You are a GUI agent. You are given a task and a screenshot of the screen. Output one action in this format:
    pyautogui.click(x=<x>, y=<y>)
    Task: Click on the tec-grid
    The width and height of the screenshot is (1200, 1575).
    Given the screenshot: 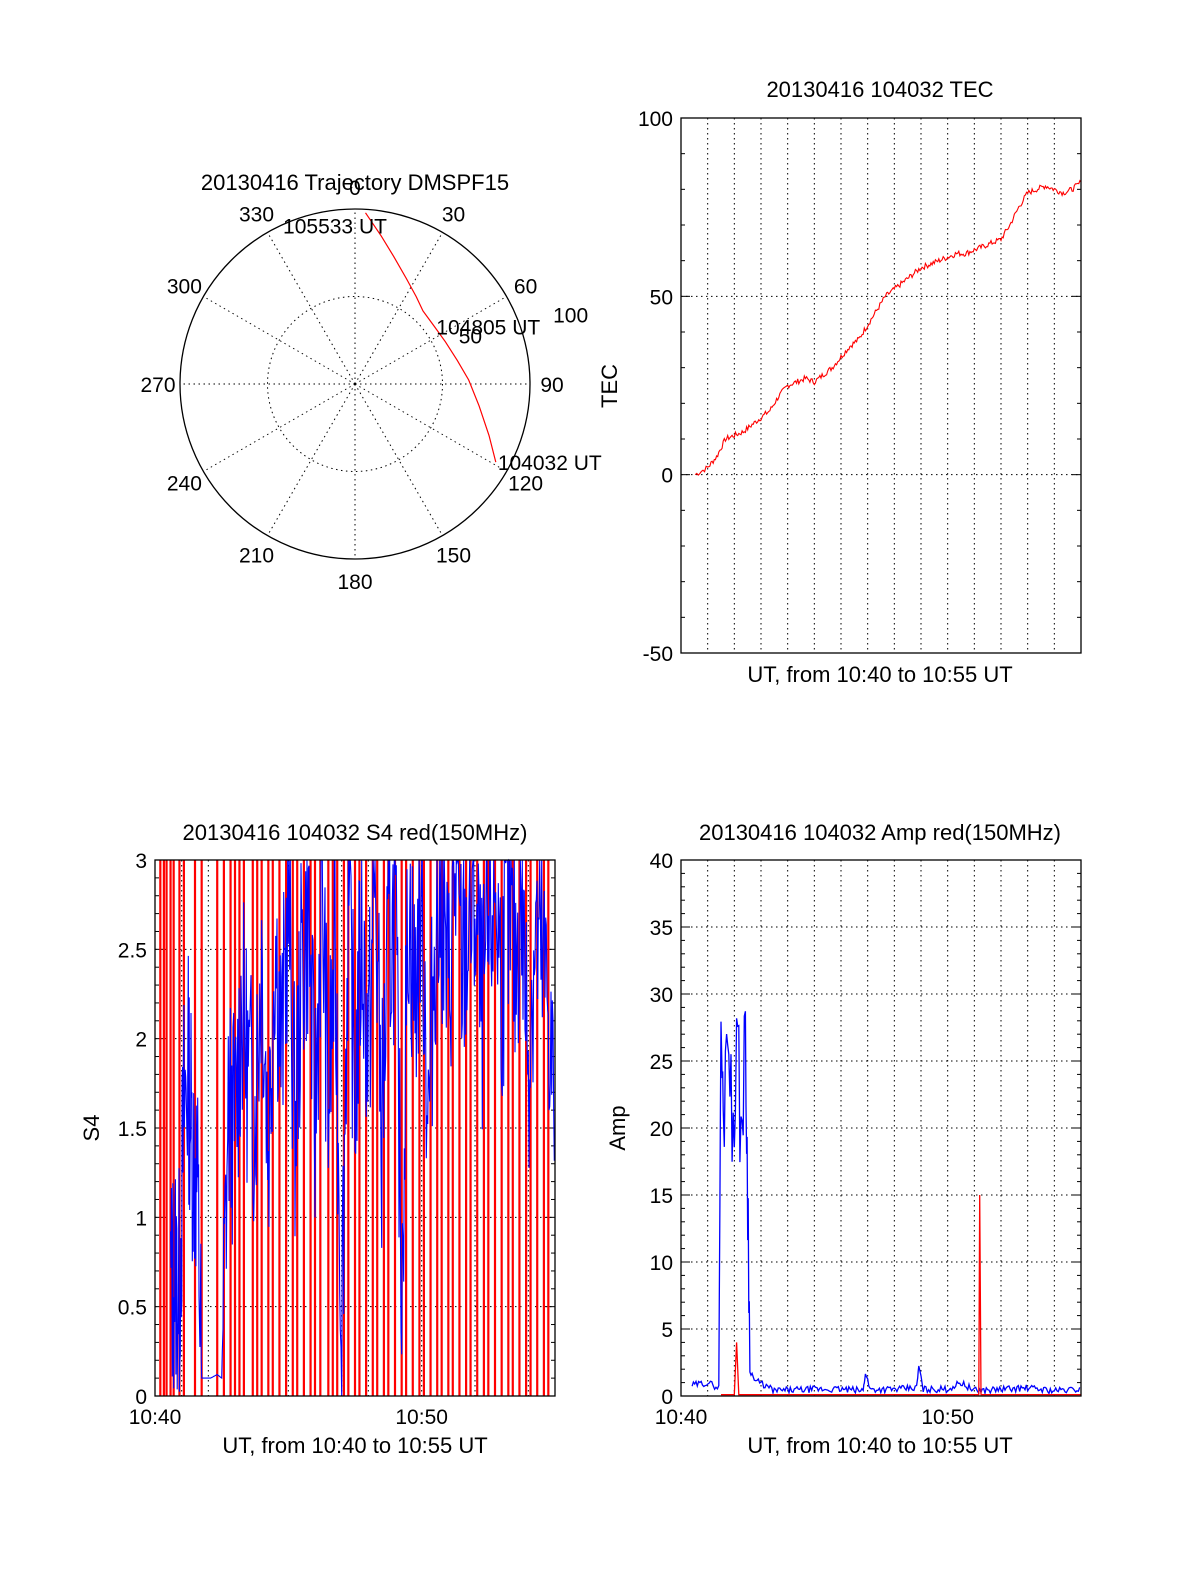 What is the action you would take?
    pyautogui.click(x=881, y=385)
    